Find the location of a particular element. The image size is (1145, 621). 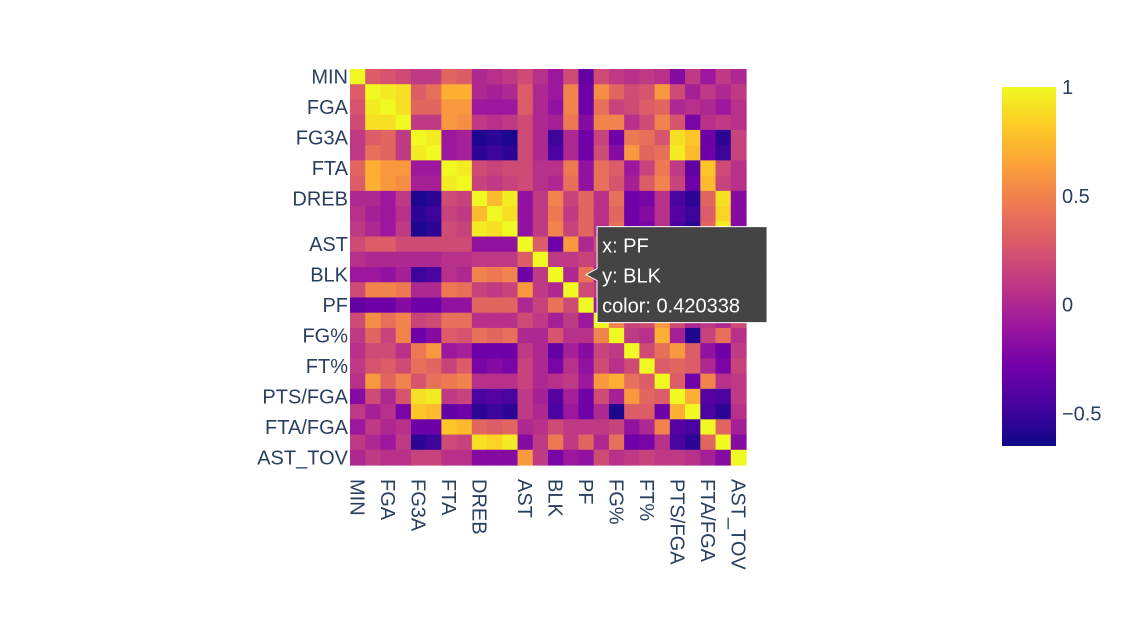

heatmap-cell-TS%-FG3% is located at coordinates (632, 381).